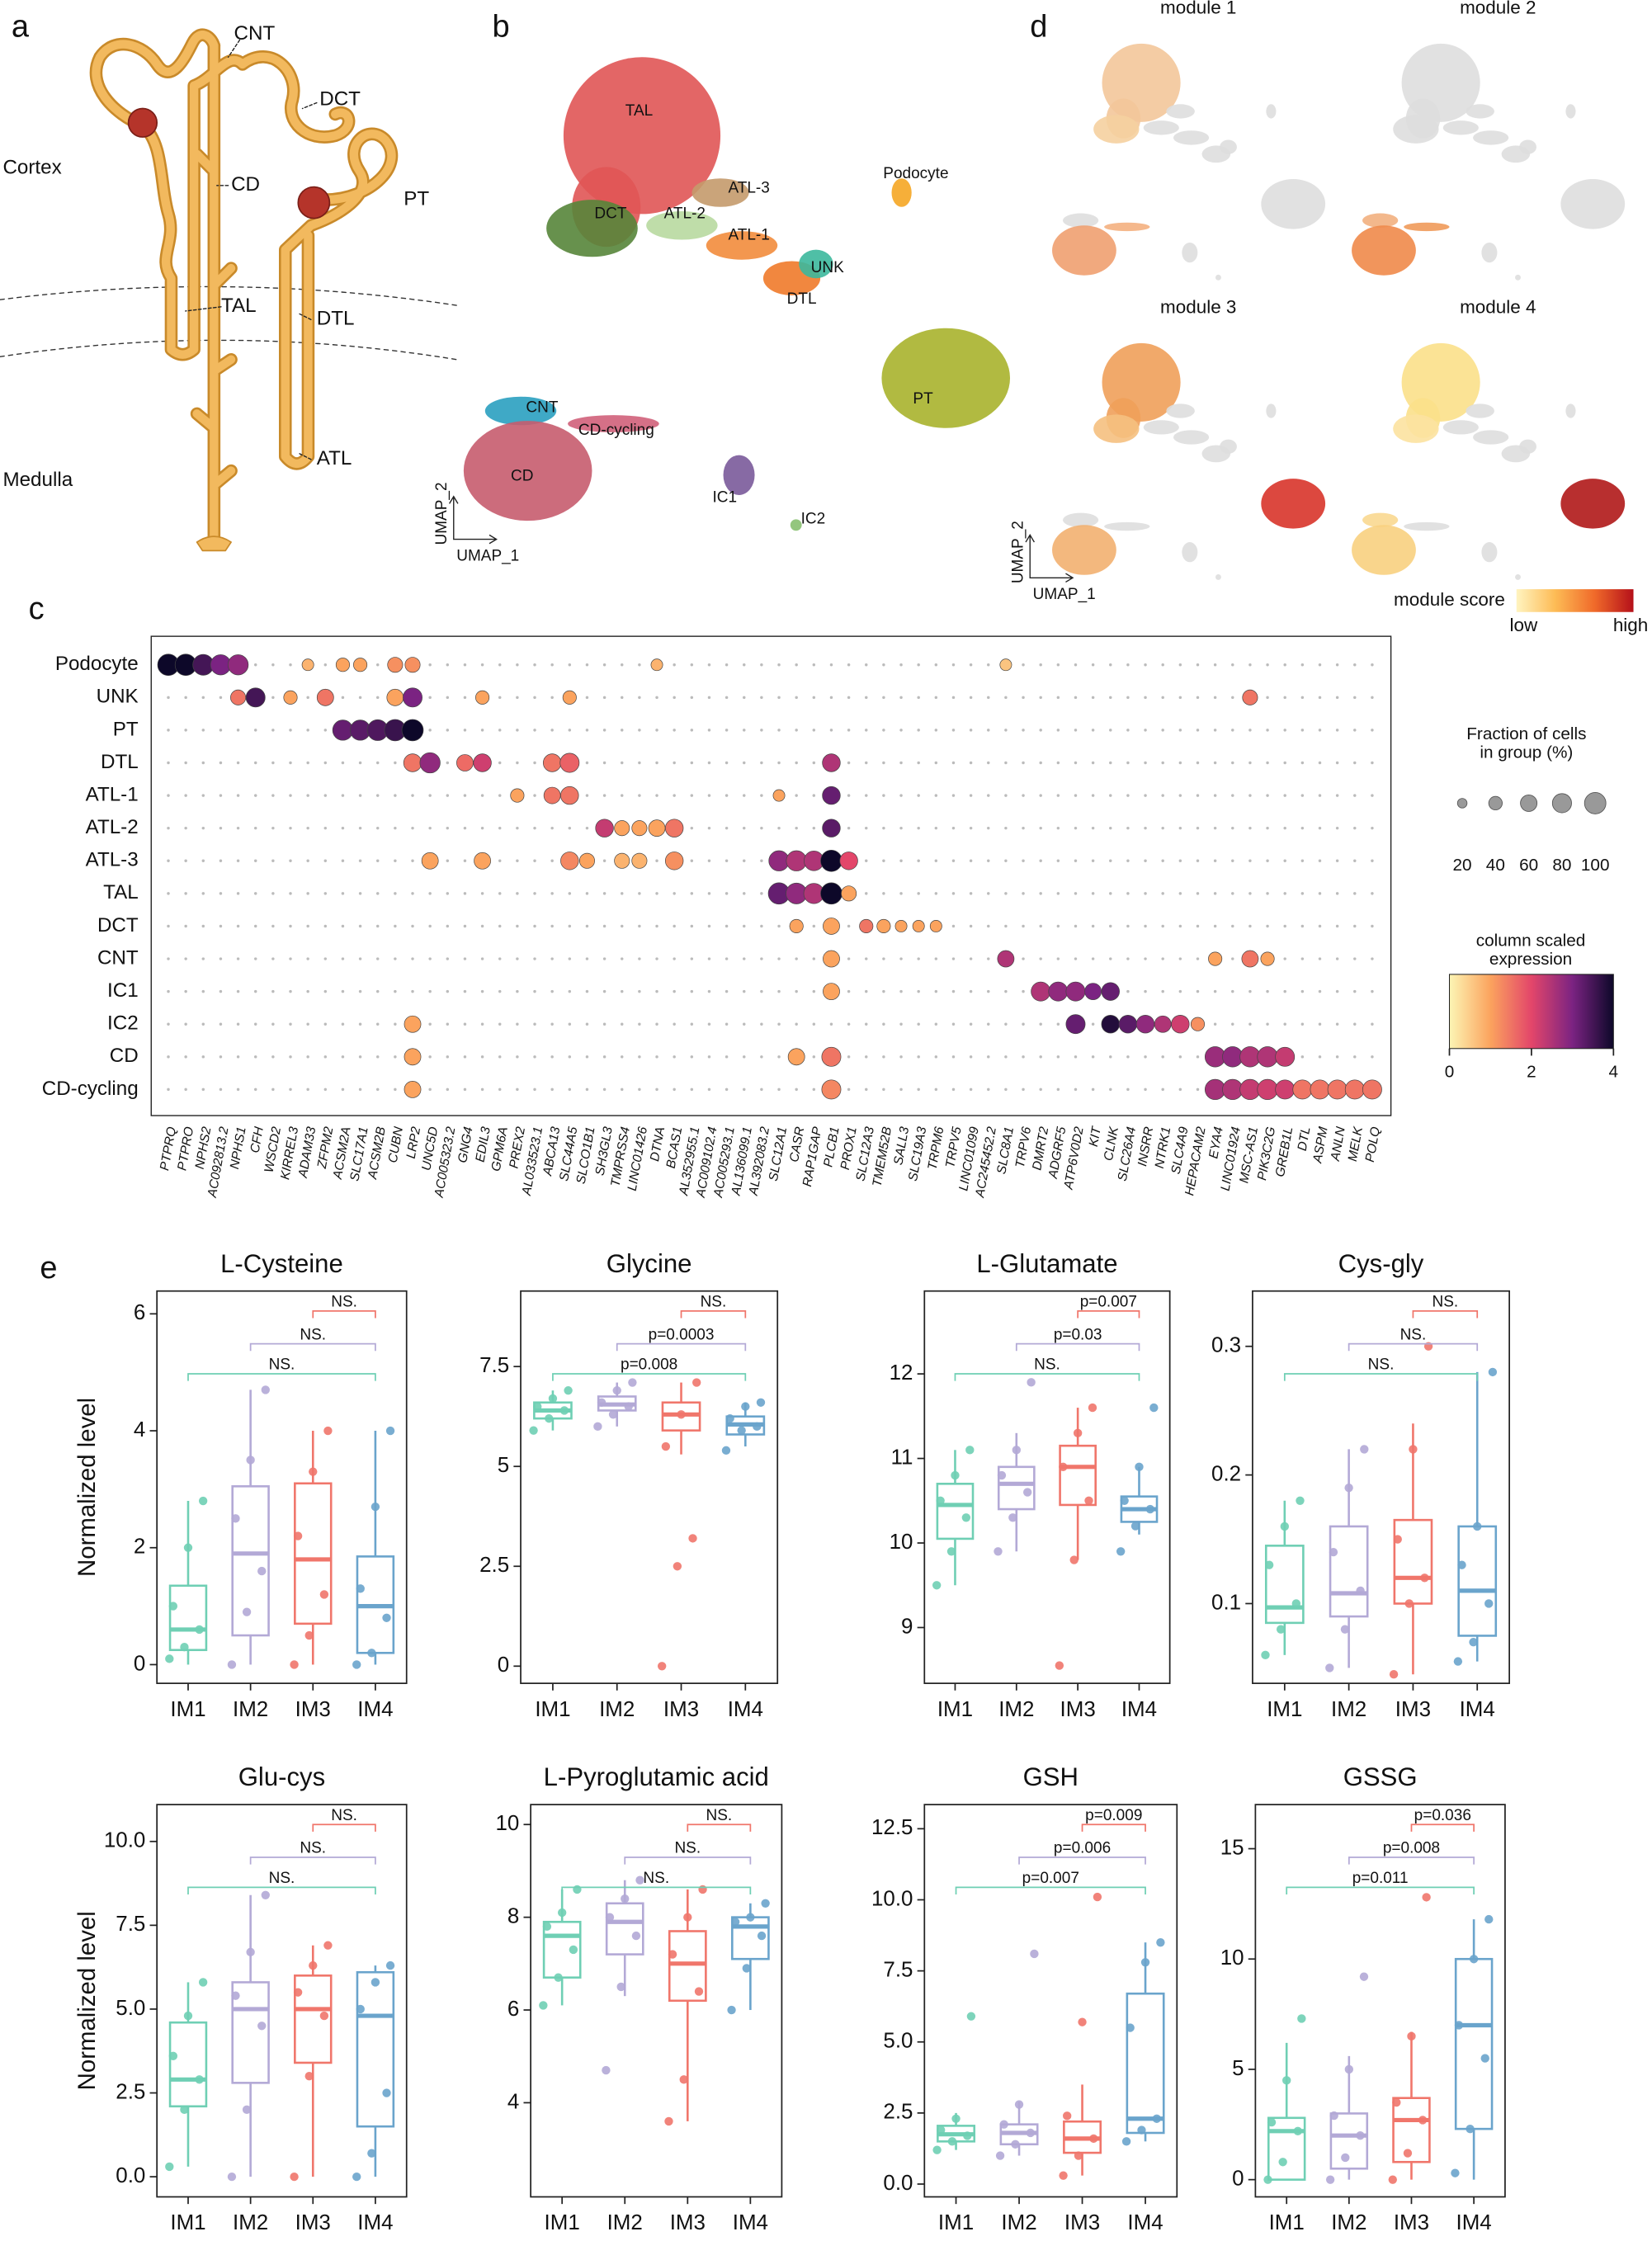 This screenshot has height=2241, width=1652. What do you see at coordinates (1232, 1958) in the screenshot?
I see `y-tick-label: 10` at bounding box center [1232, 1958].